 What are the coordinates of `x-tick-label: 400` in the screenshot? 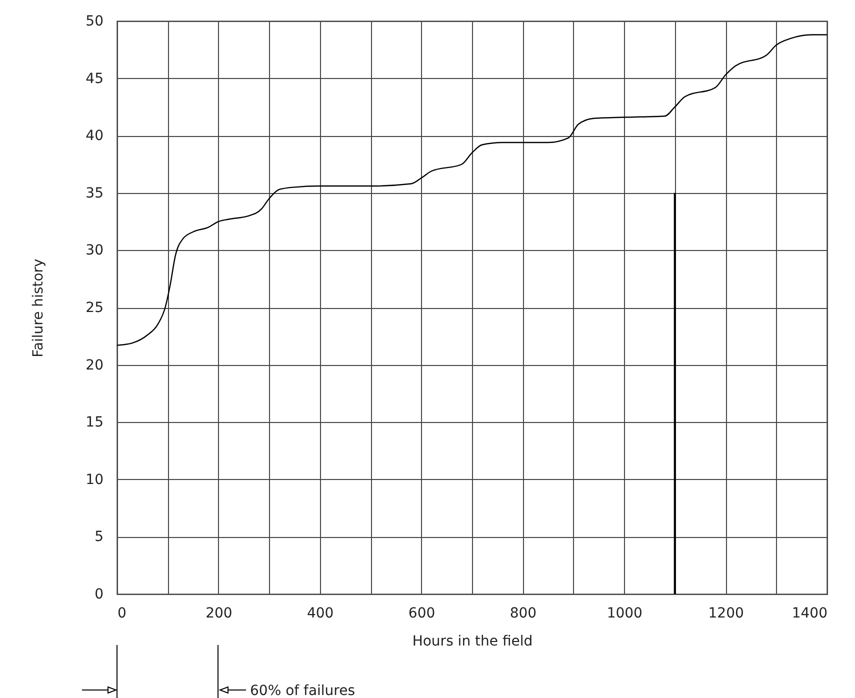 It's located at (320, 614).